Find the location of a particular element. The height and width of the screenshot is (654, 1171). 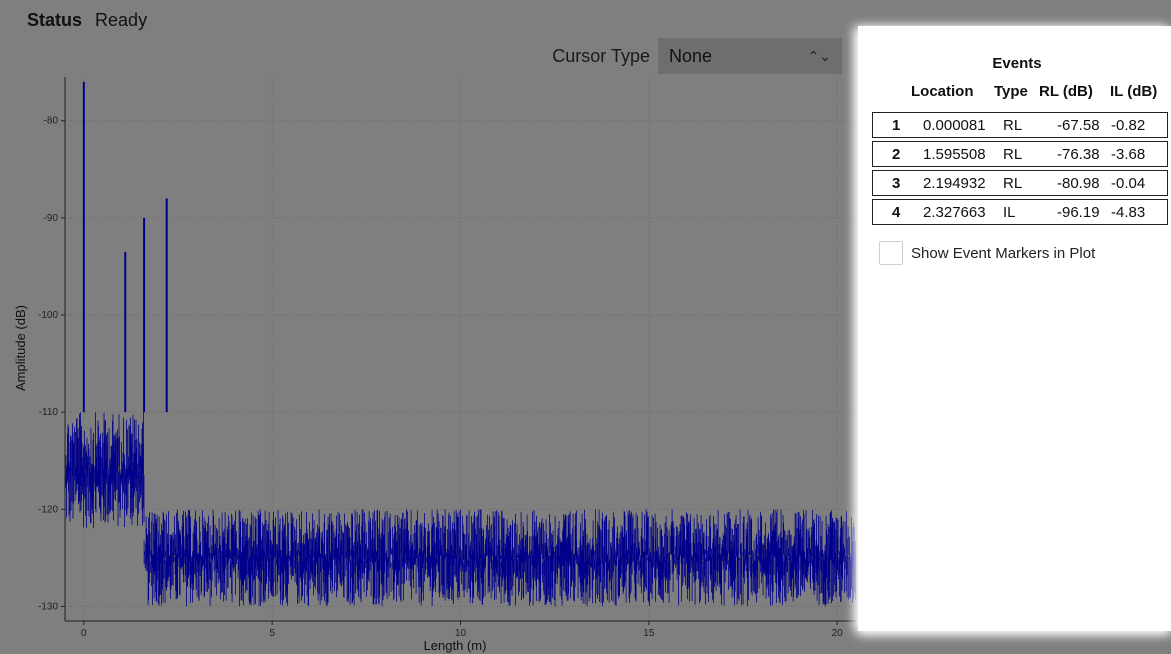

cursor-type-value: None is located at coordinates (691, 55).